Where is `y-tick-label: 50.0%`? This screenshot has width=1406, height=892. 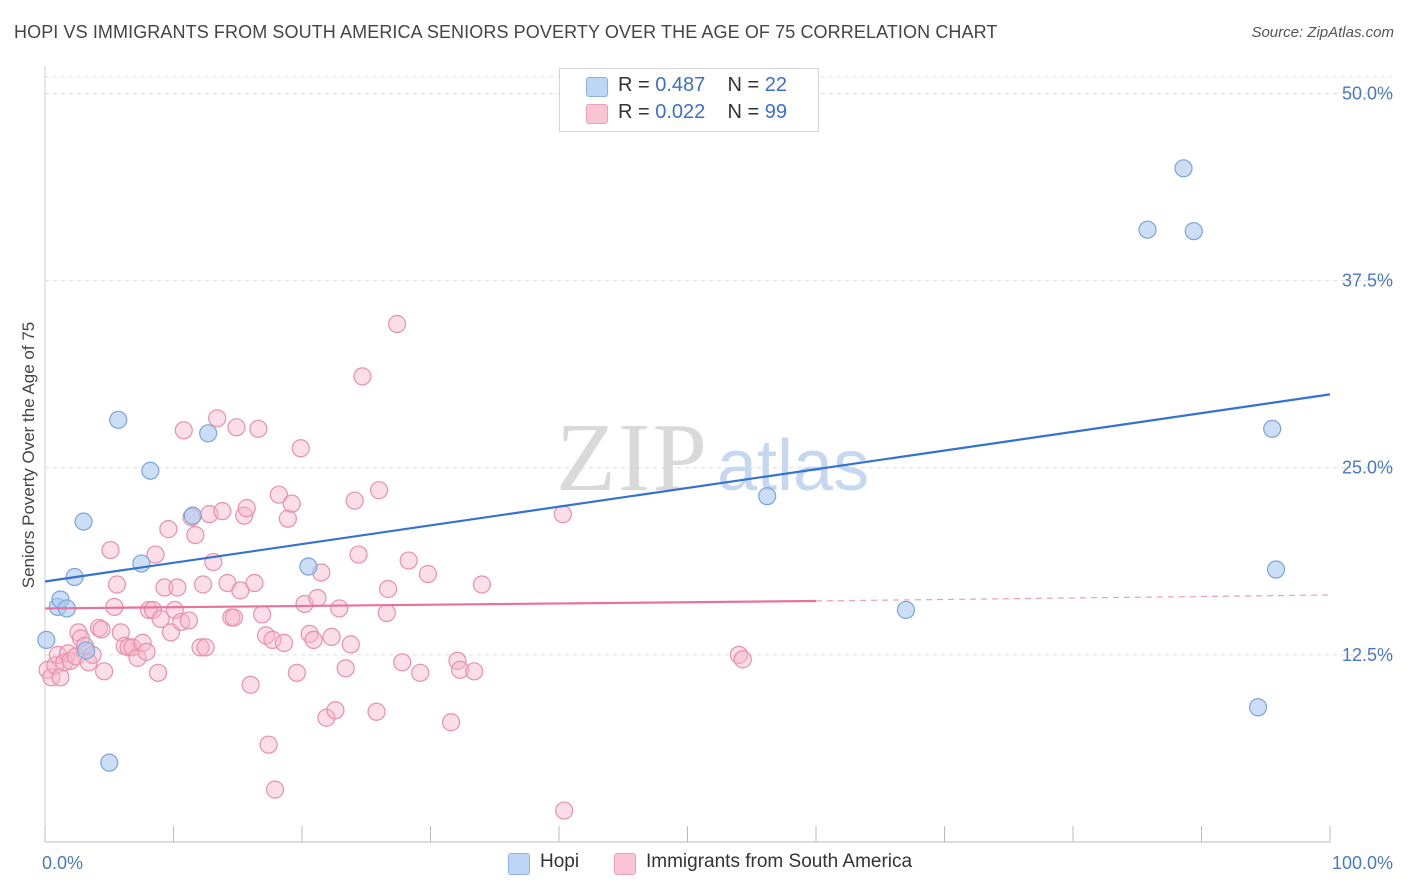 y-tick-label: 50.0% is located at coordinates (1367, 93).